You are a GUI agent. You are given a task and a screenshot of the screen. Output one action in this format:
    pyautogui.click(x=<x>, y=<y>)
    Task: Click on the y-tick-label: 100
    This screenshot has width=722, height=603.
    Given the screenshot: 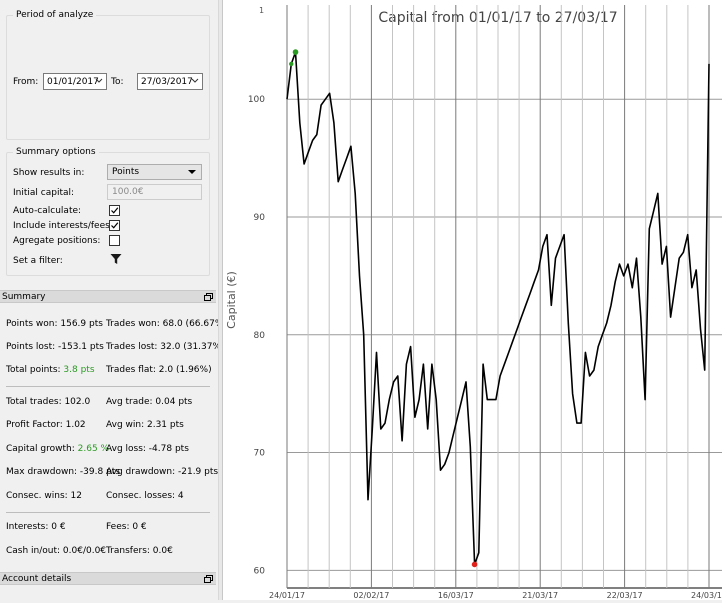 What is the action you would take?
    pyautogui.click(x=256, y=100)
    